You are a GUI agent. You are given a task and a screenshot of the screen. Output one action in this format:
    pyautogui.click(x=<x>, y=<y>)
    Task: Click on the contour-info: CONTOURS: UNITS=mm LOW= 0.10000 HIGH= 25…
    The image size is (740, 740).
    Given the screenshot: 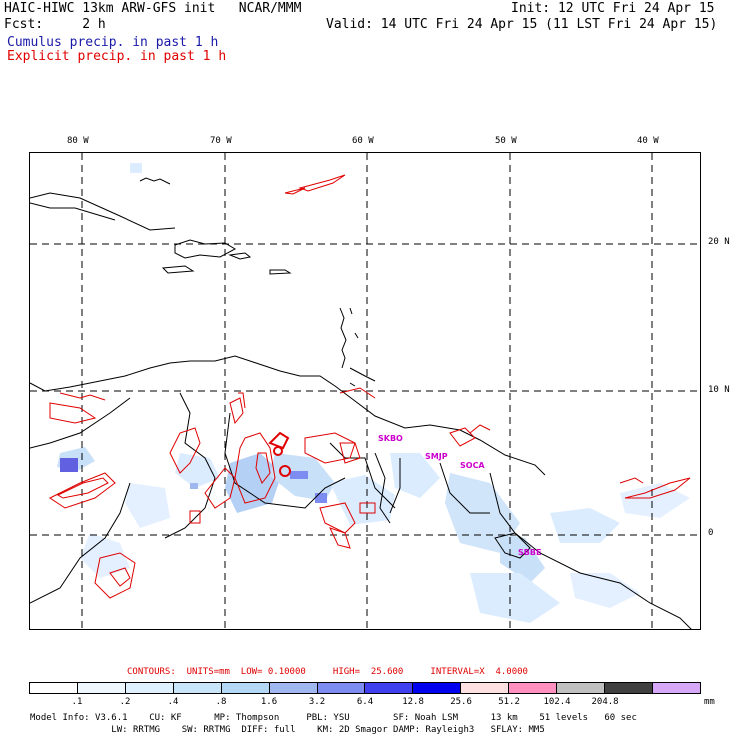 What is the action you would take?
    pyautogui.click(x=327, y=672)
    